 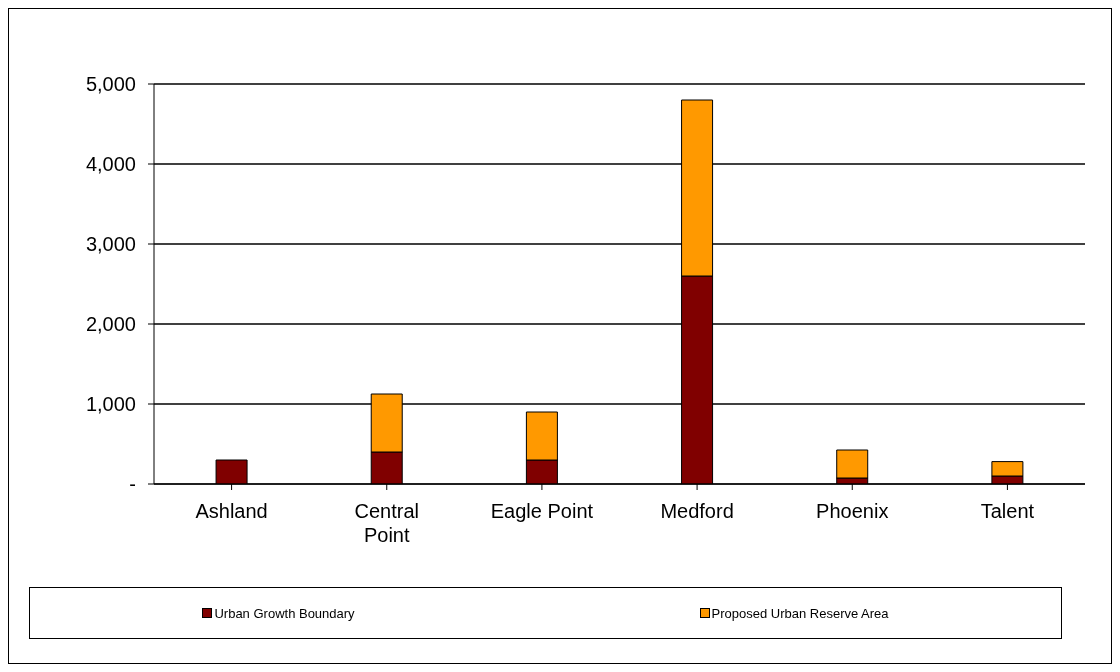 I want to click on x-tick-label: Eagle Point, so click(x=542, y=511).